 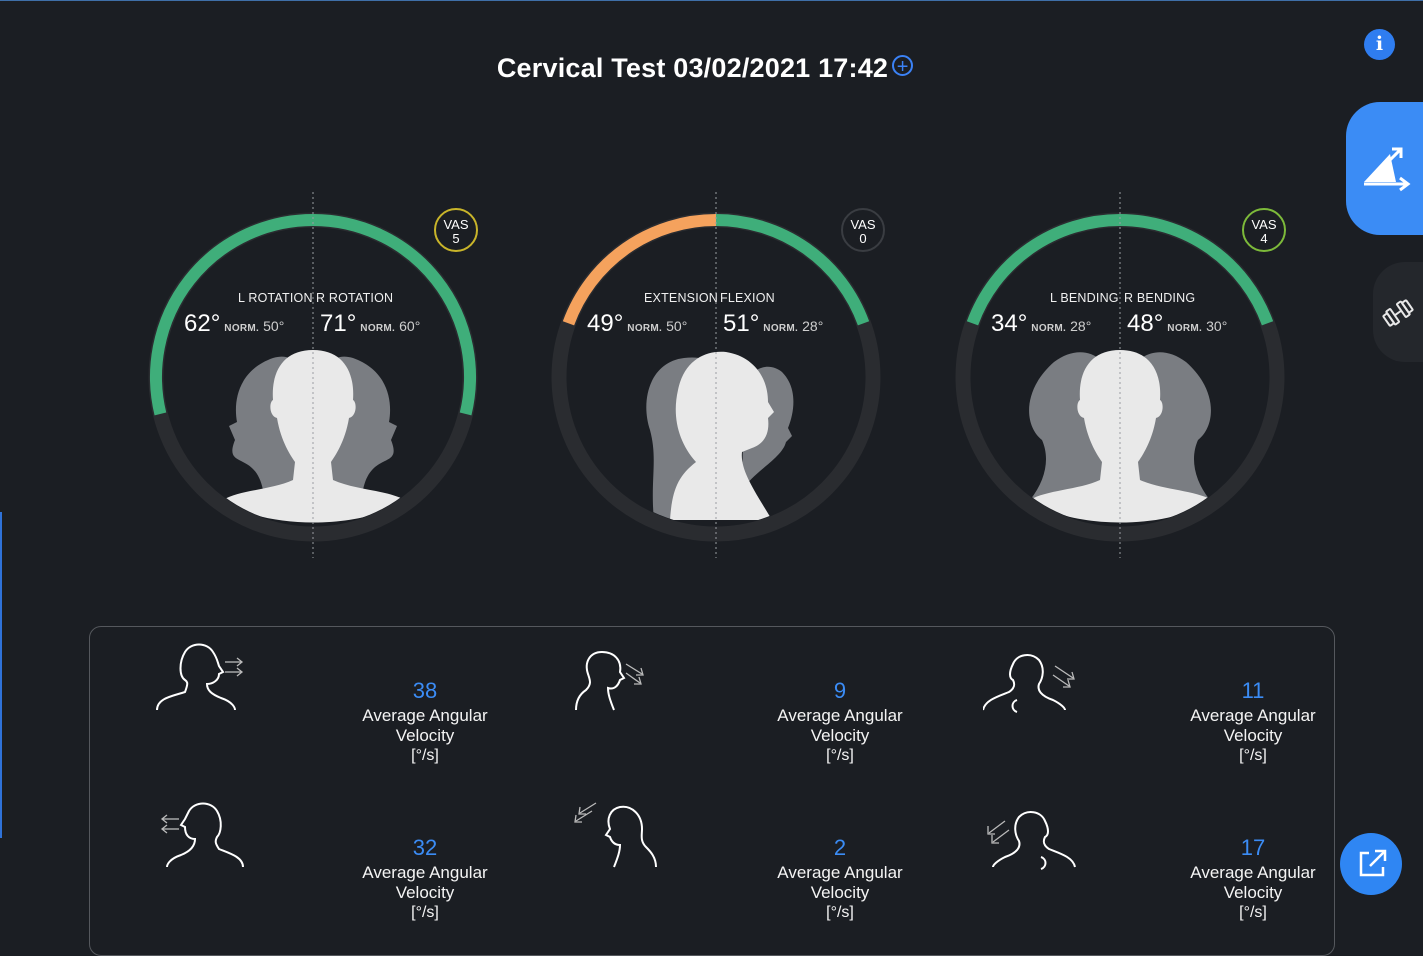 I want to click on vas-value: 5, so click(x=456, y=238).